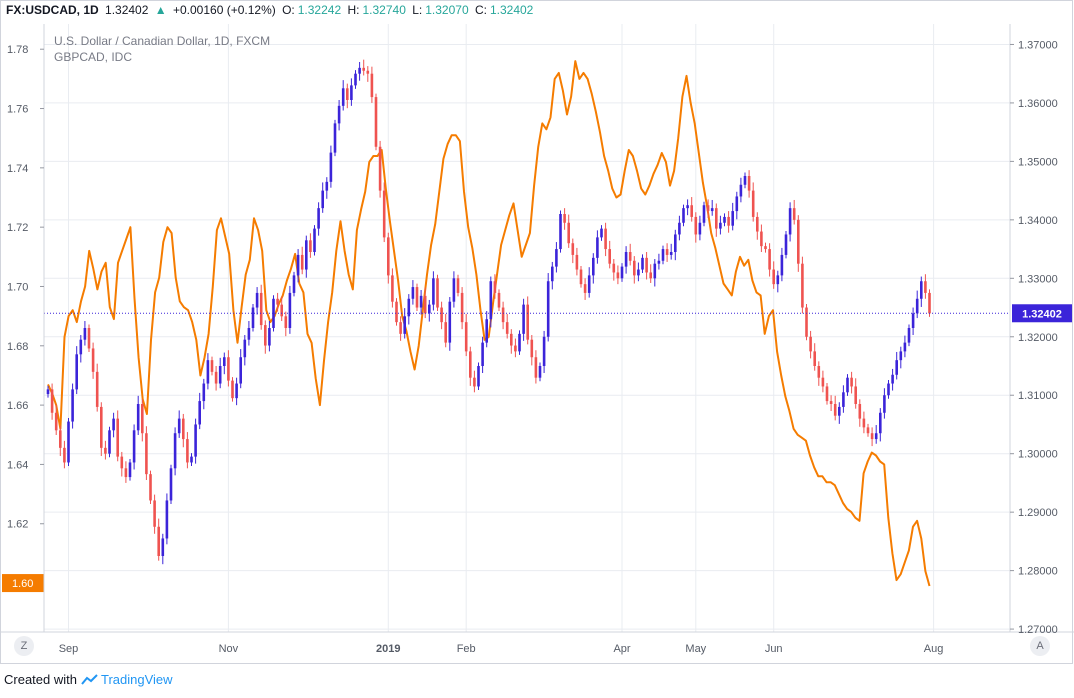 This screenshot has height=698, width=1074. What do you see at coordinates (127, 10) in the screenshot?
I see `last-price: 1.32402` at bounding box center [127, 10].